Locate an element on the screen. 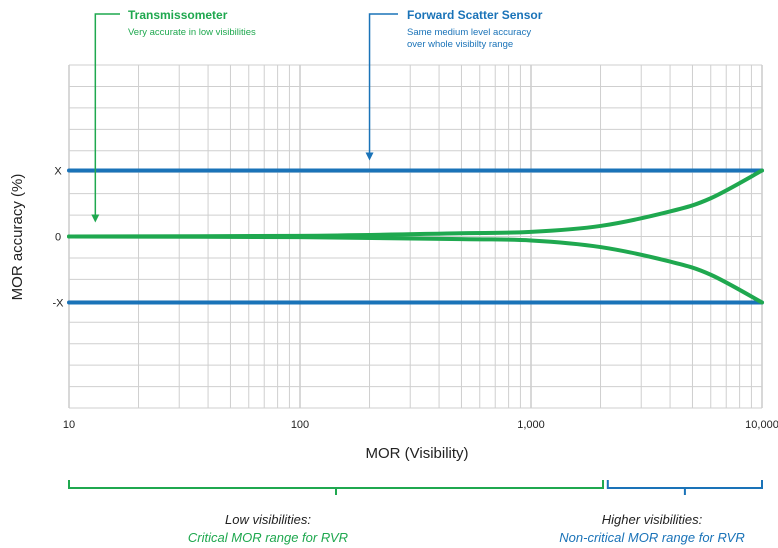 The height and width of the screenshot is (548, 778). forward-scatter-arrowhead is located at coordinates (369, 156).